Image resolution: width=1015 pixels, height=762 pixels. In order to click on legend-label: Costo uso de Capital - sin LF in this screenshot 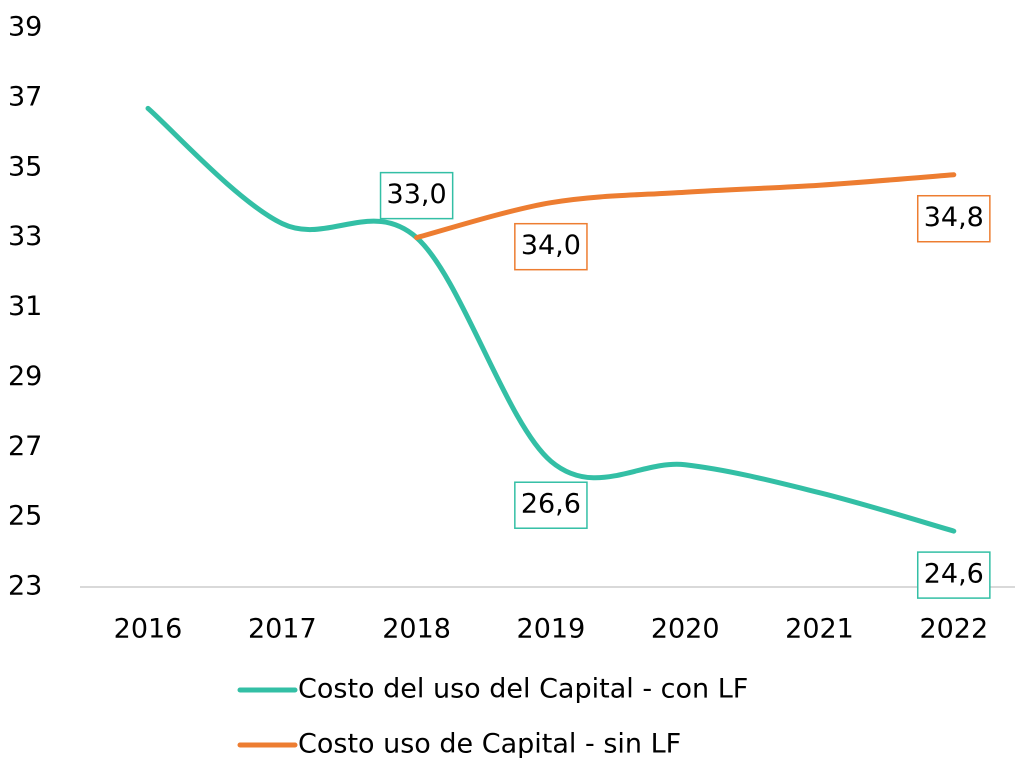, I will do `click(489, 744)`.